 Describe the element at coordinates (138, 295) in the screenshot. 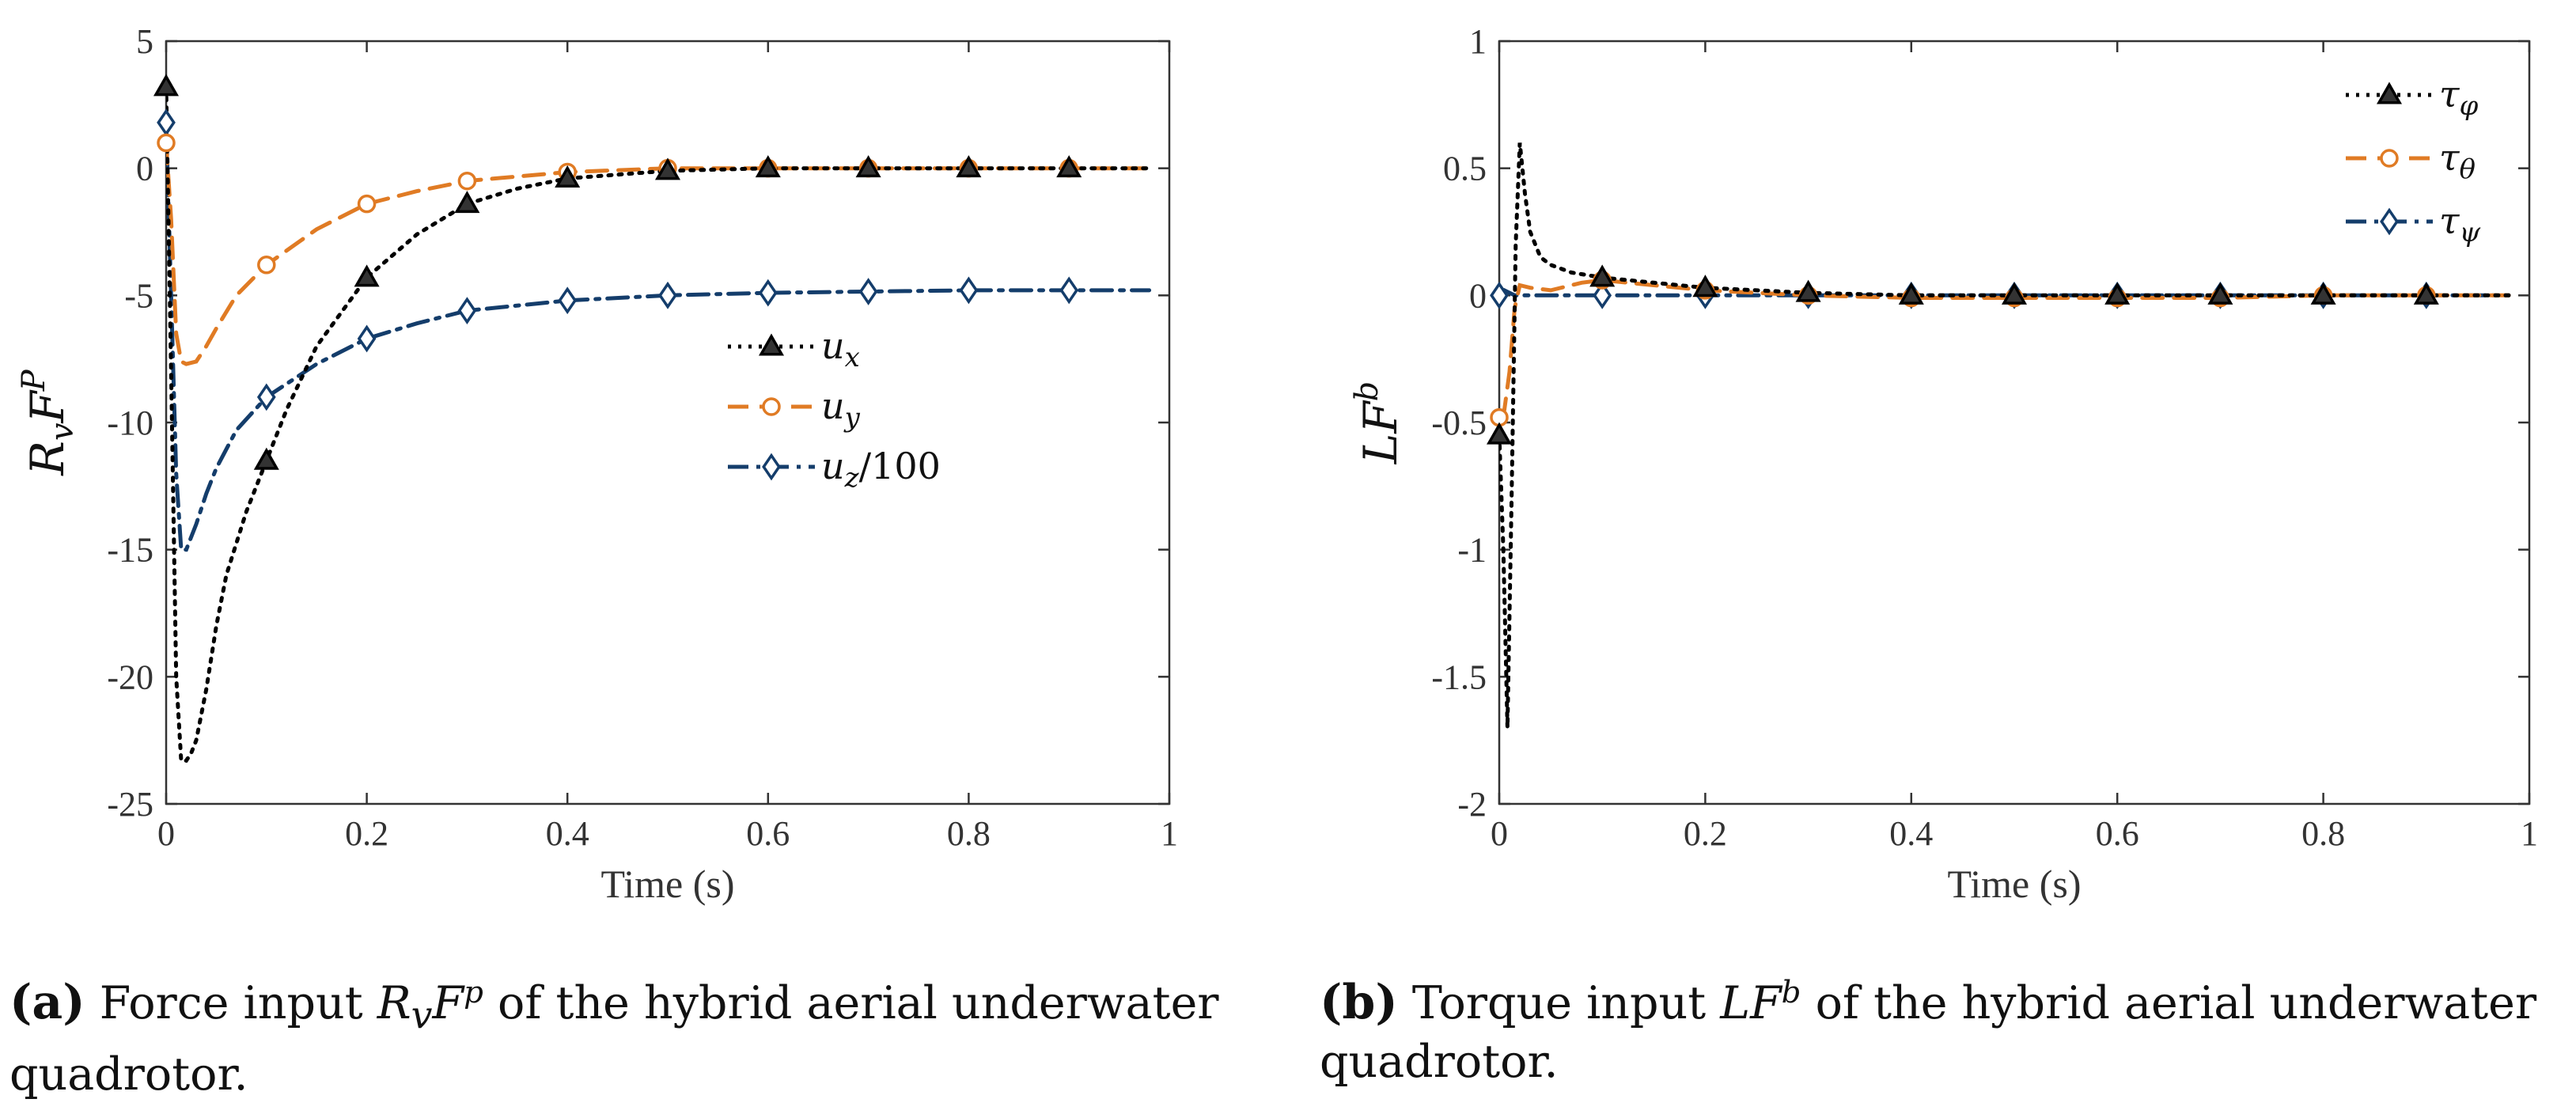

I see `y-tick-label: -5` at that location.